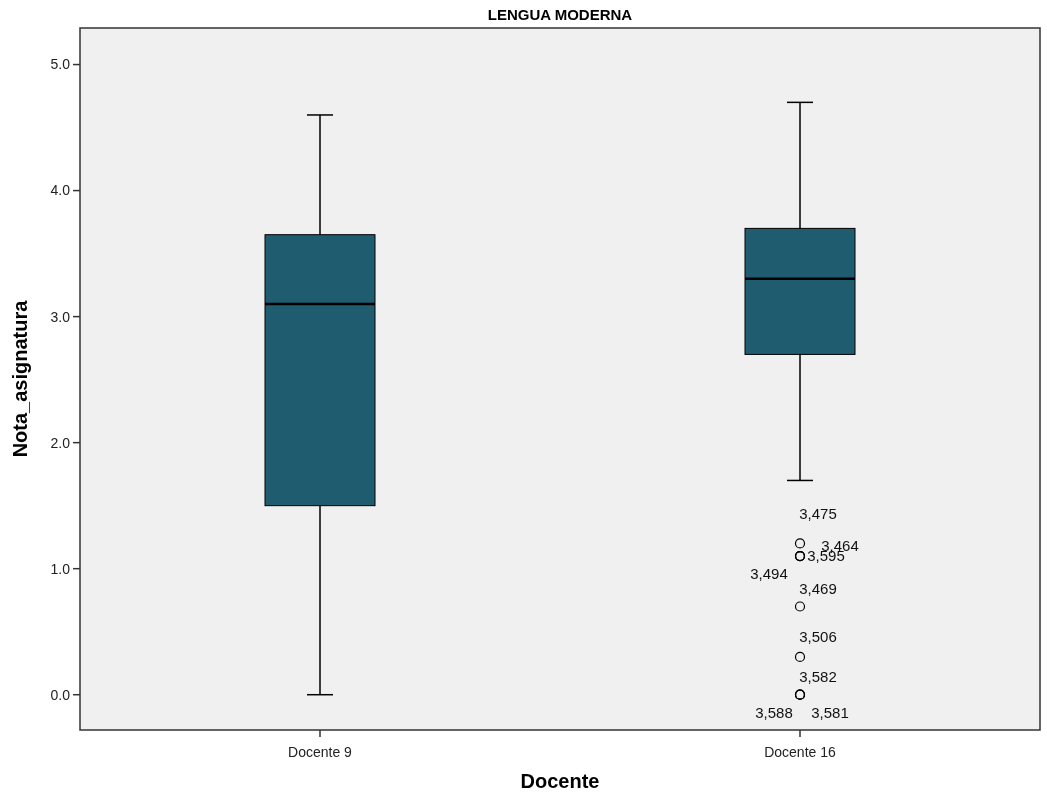 This screenshot has width=1047, height=799. Describe the element at coordinates (60, 442) in the screenshot. I see `y-tick-label: 2.0` at that location.